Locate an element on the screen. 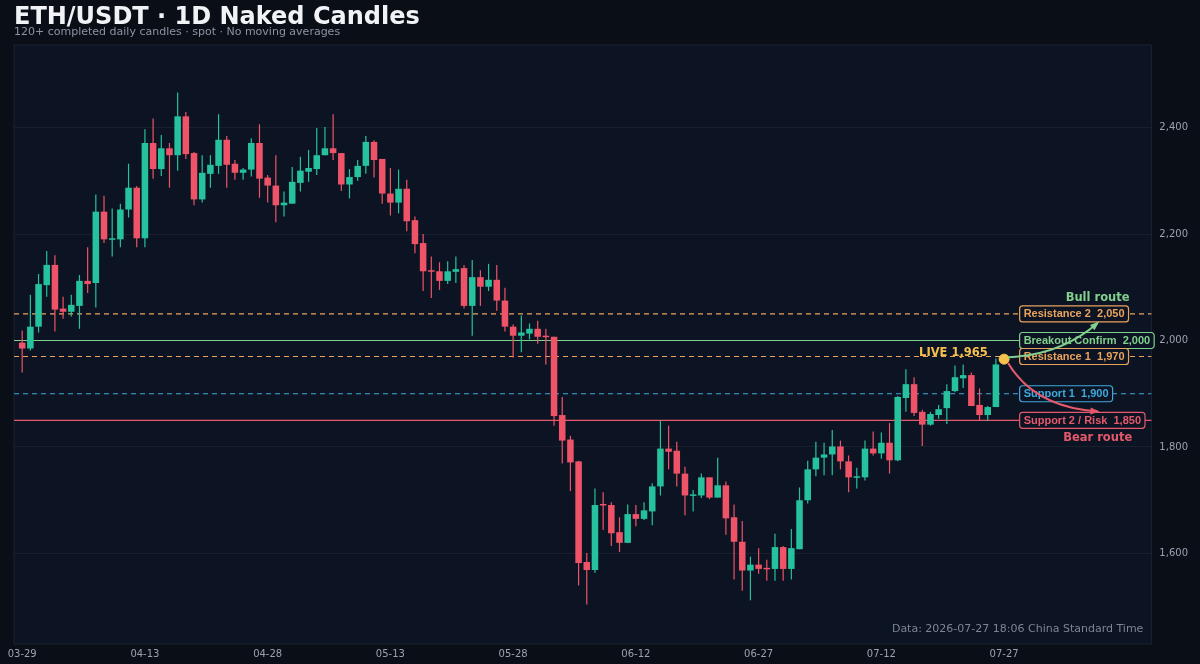 The width and height of the screenshot is (1200, 664). x-tick-label: 04-28 is located at coordinates (268, 653).